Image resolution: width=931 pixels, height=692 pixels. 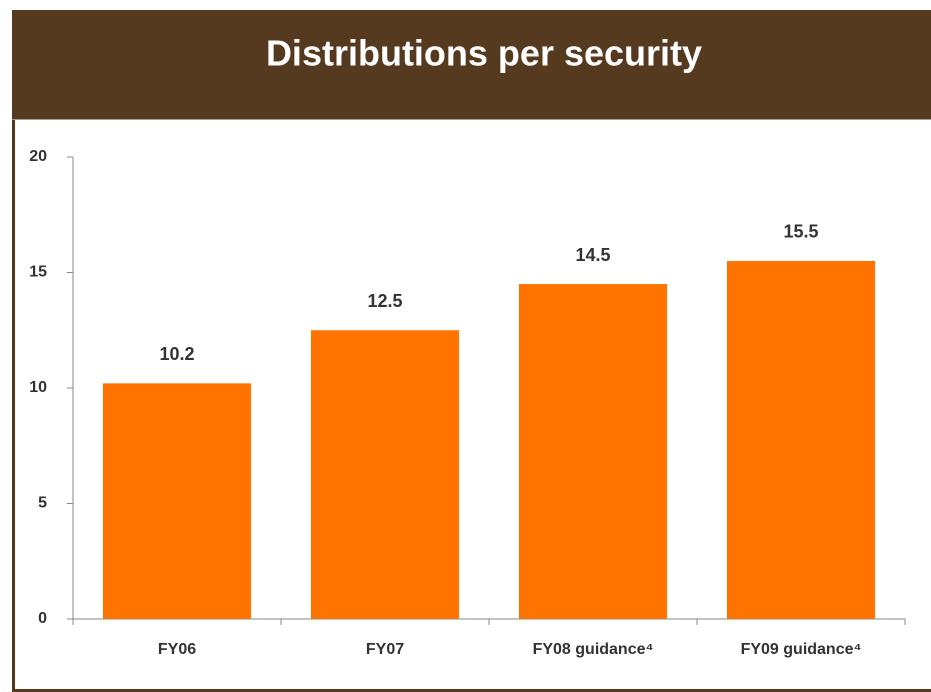 What do you see at coordinates (384, 301) in the screenshot?
I see `data-label: 12.5` at bounding box center [384, 301].